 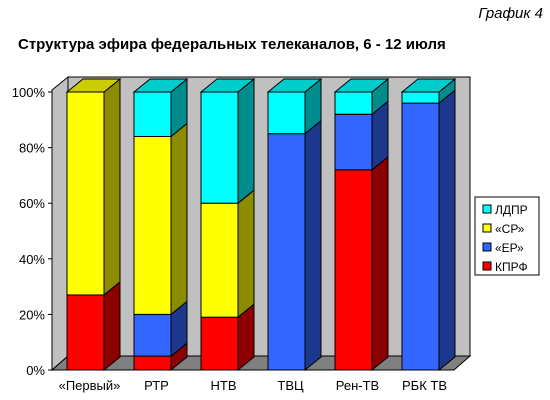 I want to click on x-tick-label: ТВЦ, so click(x=290, y=385).